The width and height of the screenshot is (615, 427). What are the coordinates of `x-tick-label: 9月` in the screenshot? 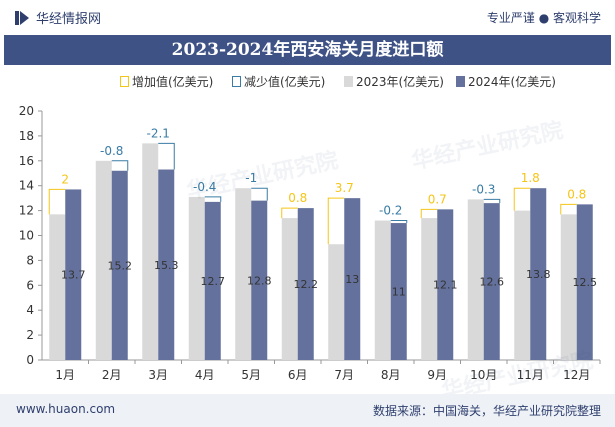 It's located at (437, 375).